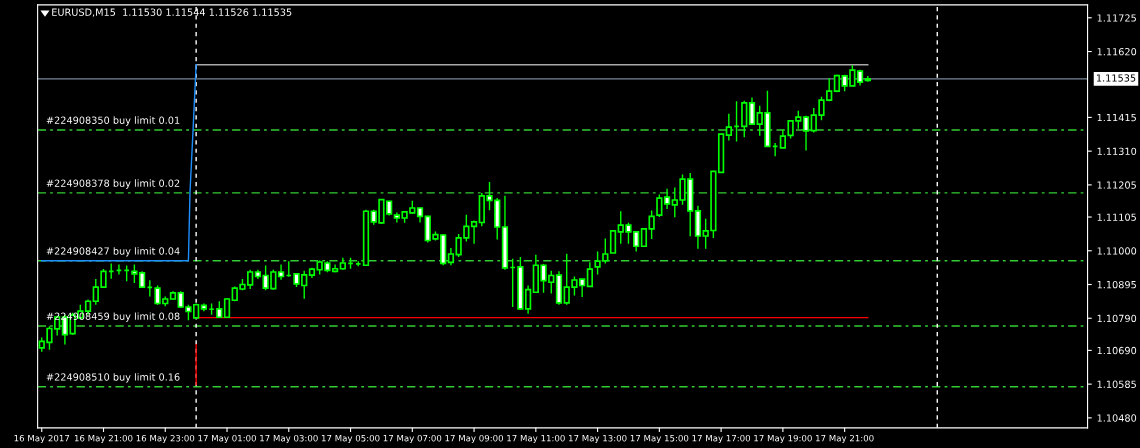 This screenshot has width=1140, height=448. I want to click on y-tick-label: 1.10790, so click(1117, 318).